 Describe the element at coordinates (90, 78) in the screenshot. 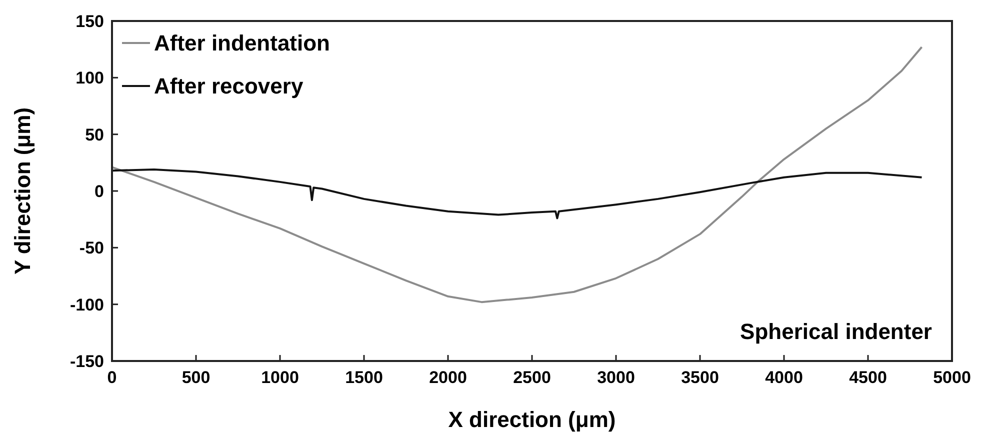

I see `y-tick-label: 100` at that location.